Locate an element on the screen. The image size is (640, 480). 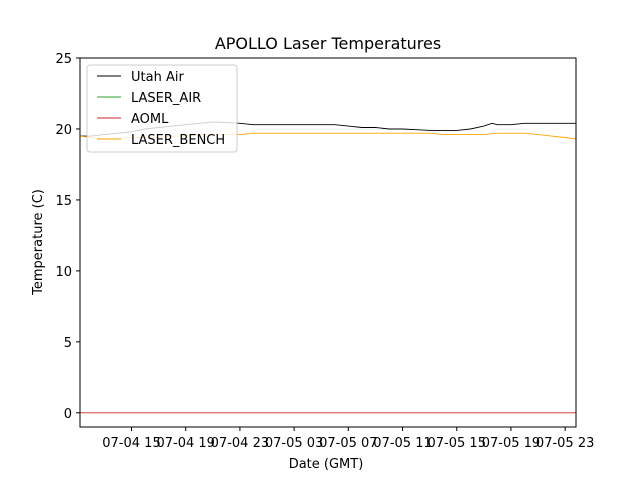
y-tick-label: 25 is located at coordinates (63, 59).